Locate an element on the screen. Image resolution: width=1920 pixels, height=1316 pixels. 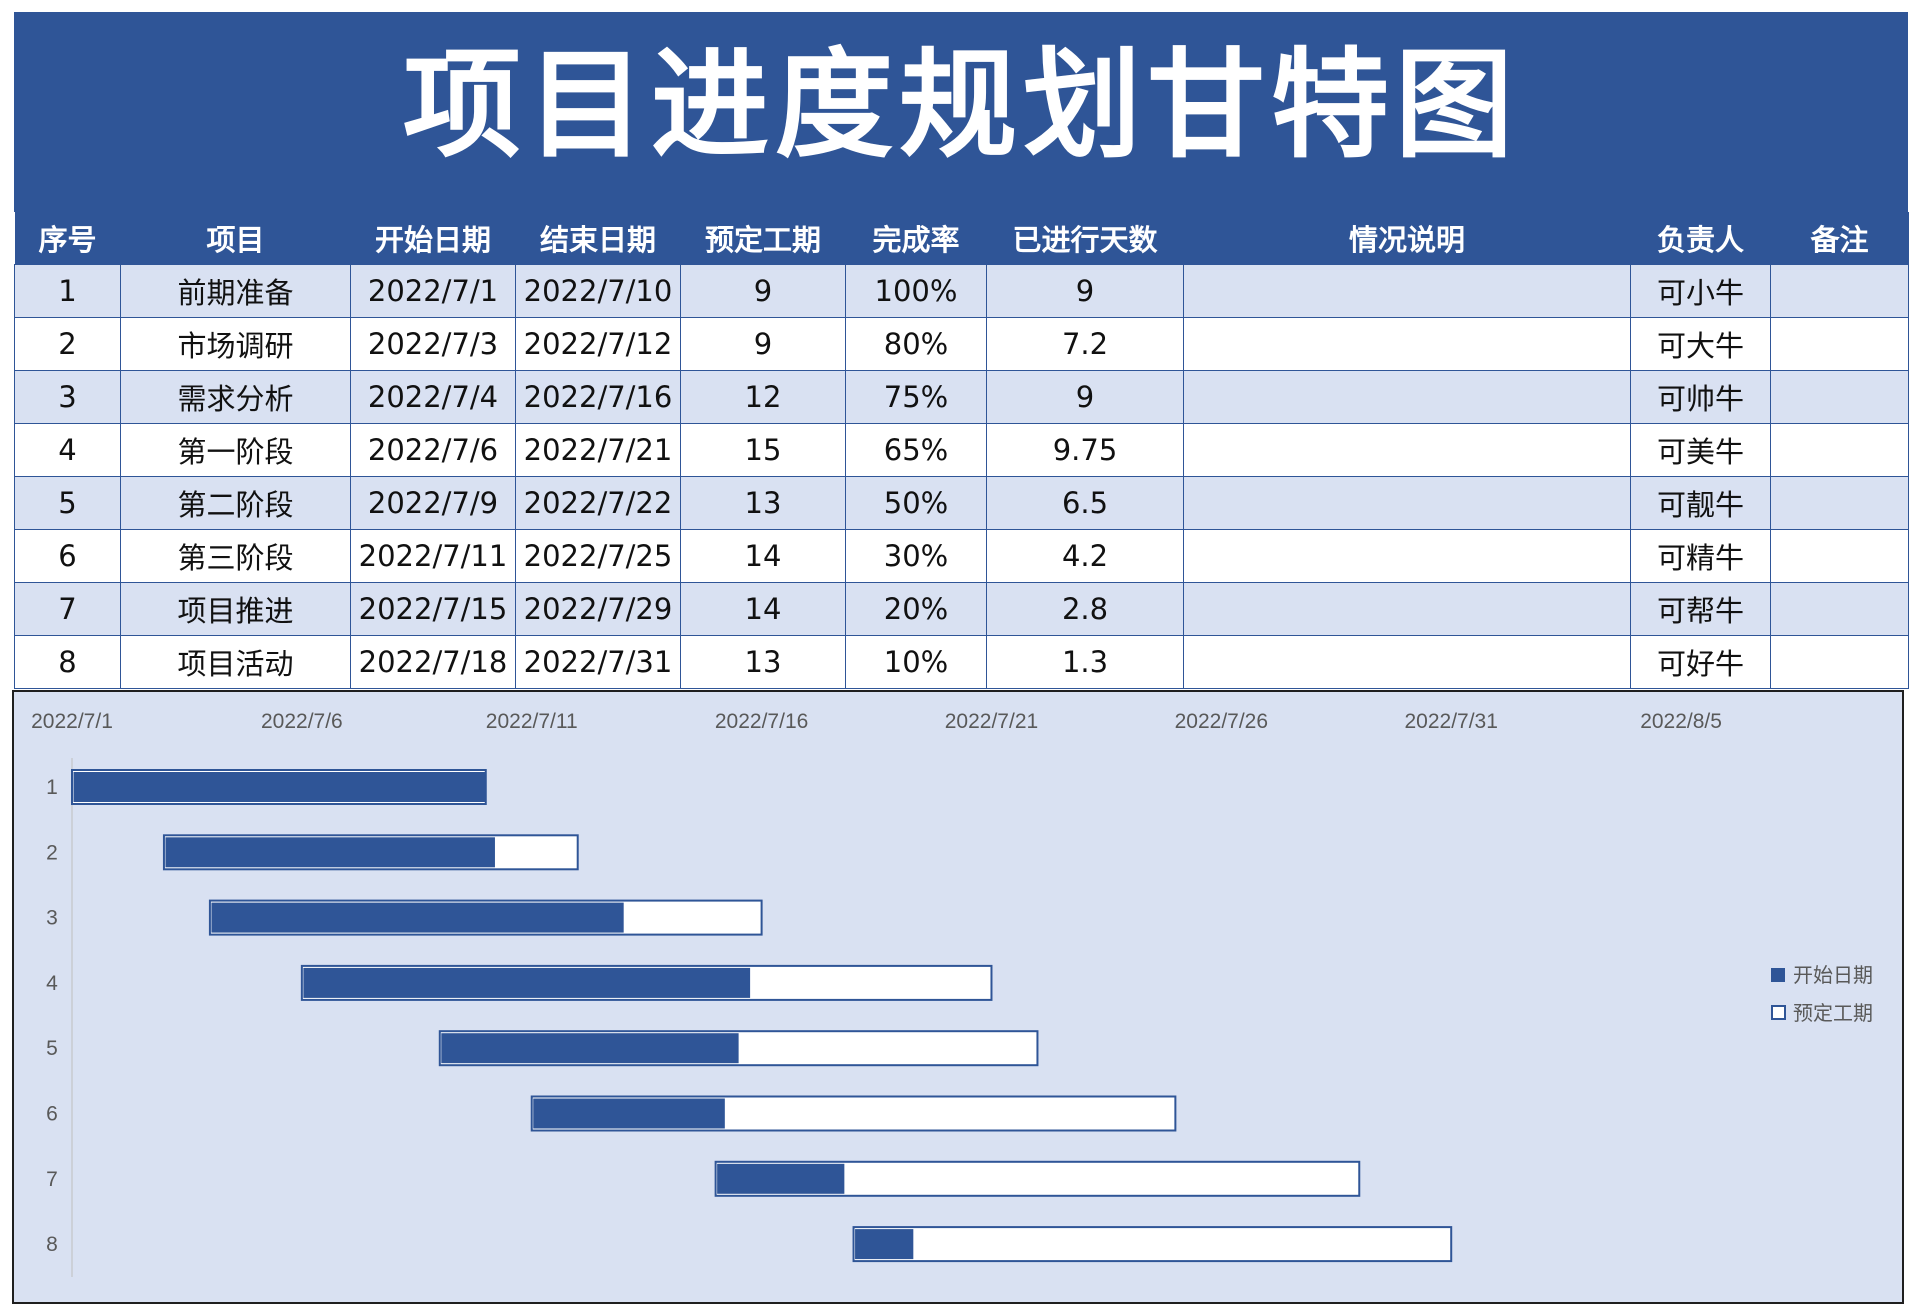
cell-completion-rate: 100% is located at coordinates (916, 291).